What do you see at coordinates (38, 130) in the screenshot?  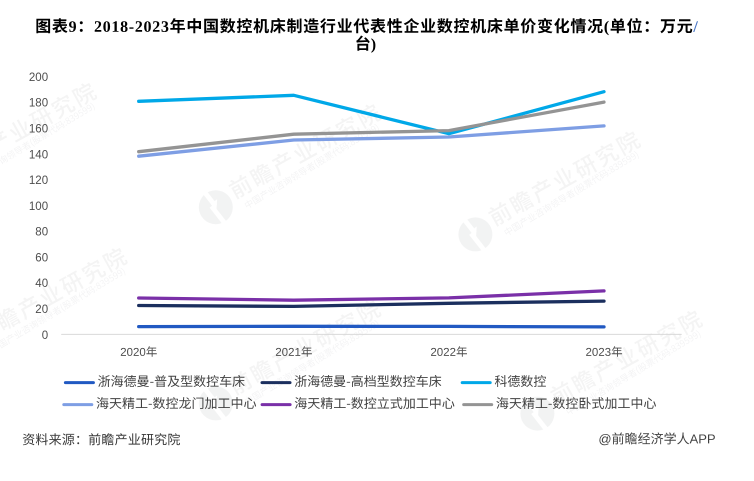 I see `svg-text: 160` at bounding box center [38, 130].